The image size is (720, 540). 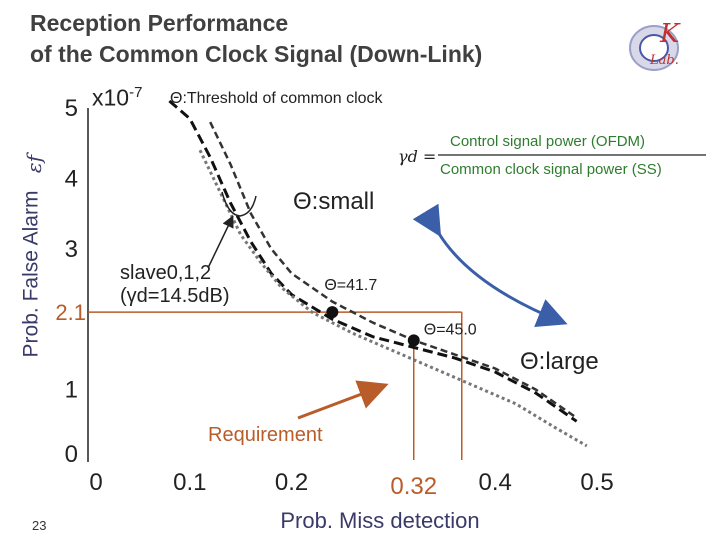 What do you see at coordinates (71, 108) in the screenshot?
I see `y-tick-label: 5` at bounding box center [71, 108].